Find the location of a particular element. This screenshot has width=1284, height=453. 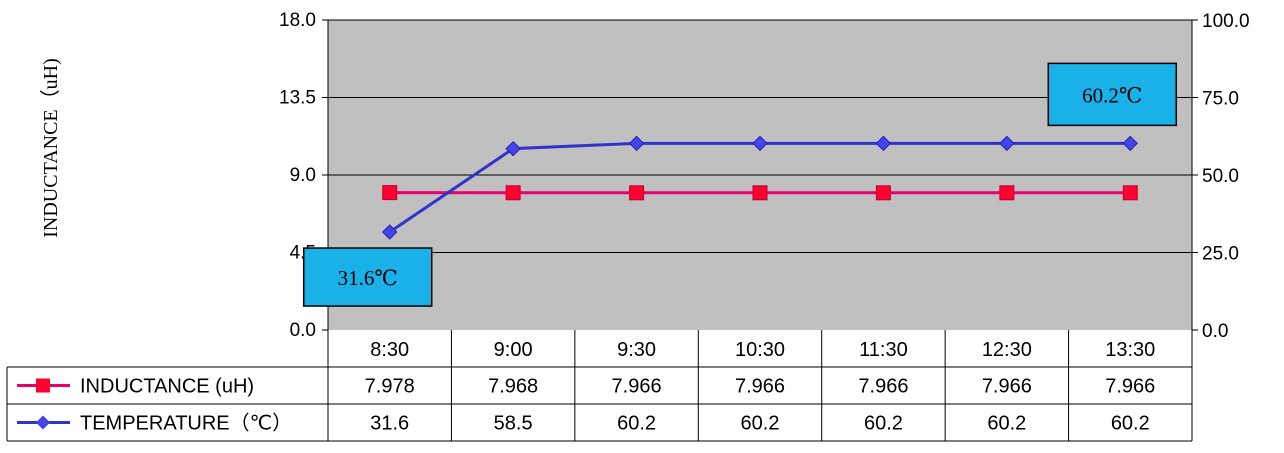

category-label: 9:00 is located at coordinates (513, 350).